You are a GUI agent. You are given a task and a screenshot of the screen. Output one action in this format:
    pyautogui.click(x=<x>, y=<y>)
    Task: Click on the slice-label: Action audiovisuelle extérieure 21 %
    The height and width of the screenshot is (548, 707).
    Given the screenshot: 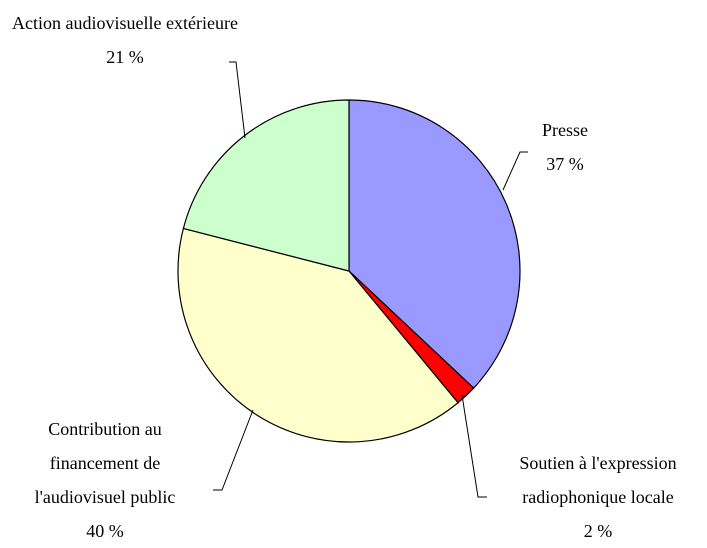 What is the action you would take?
    pyautogui.click(x=125, y=40)
    